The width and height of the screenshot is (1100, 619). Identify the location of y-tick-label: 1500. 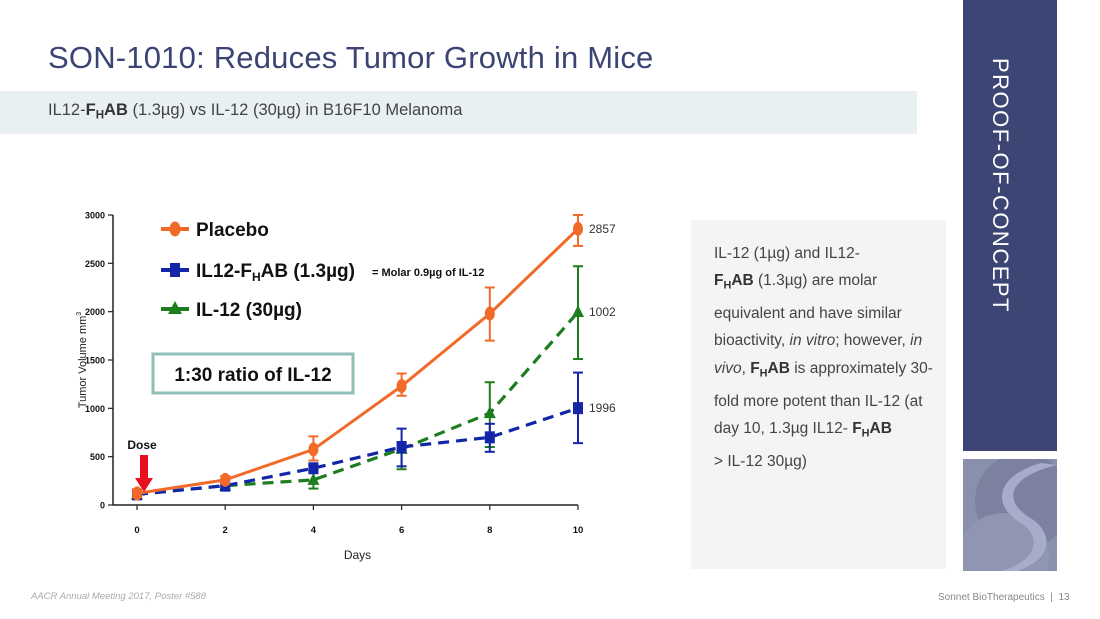
(95, 361).